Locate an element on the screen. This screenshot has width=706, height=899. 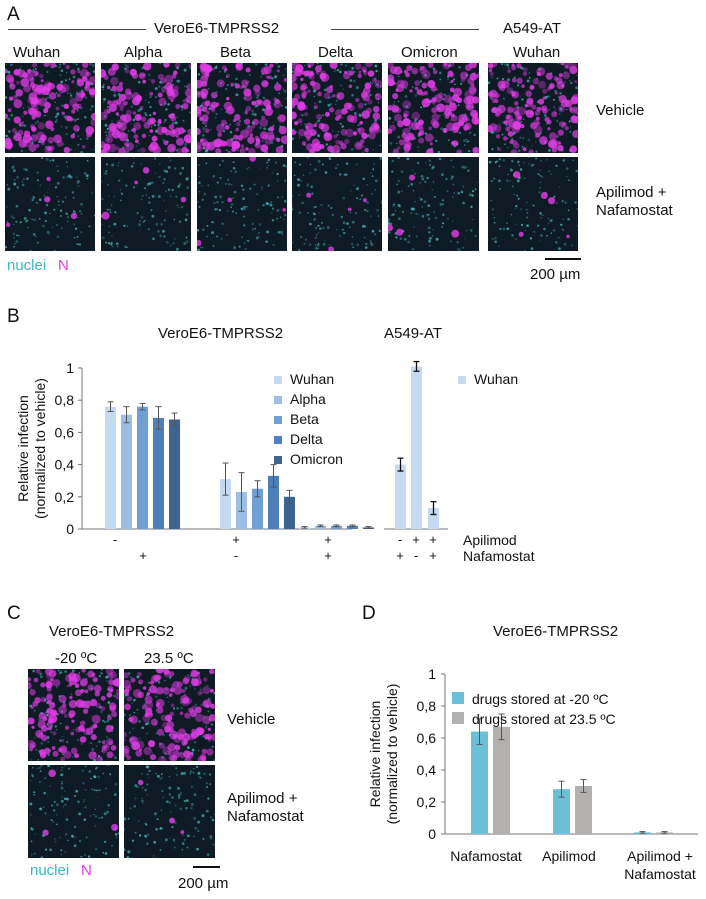
panel-b-row-label-nafamostat: Nafamostat is located at coordinates (499, 556).